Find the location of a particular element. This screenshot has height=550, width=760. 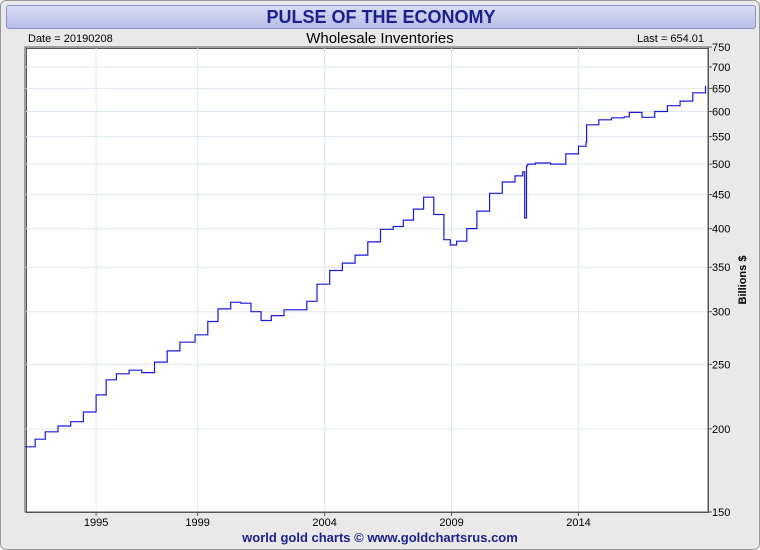

y-tick-label: 550 is located at coordinates (721, 138).